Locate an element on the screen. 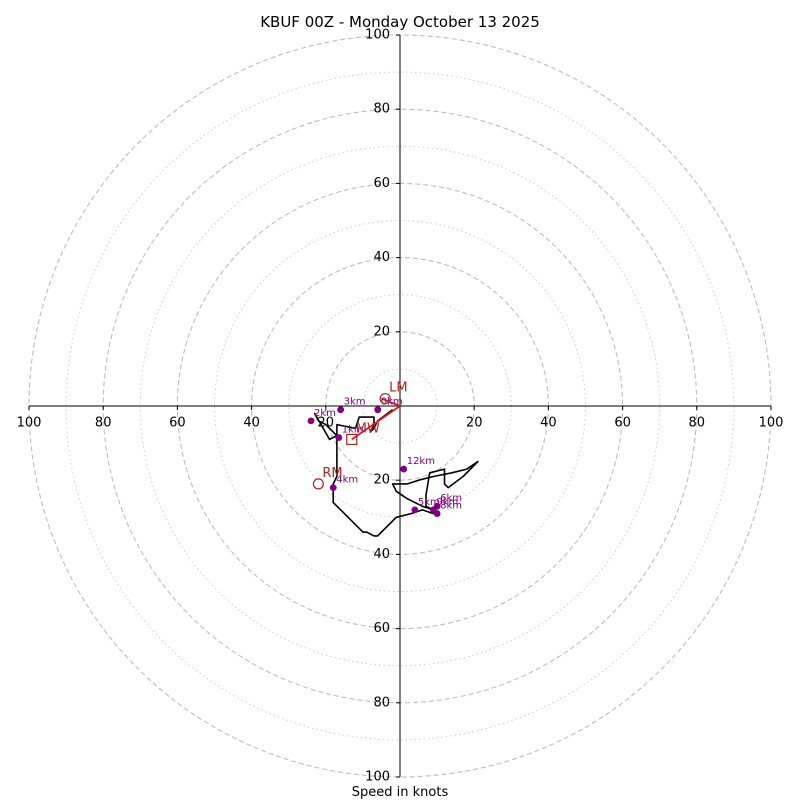  tick-label-top-40: 40 is located at coordinates (381, 257).